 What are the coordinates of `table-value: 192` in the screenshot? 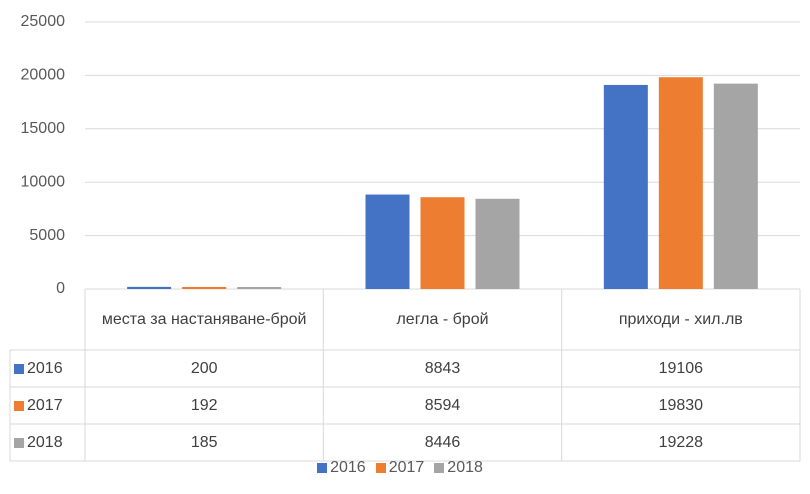 It's located at (204, 405).